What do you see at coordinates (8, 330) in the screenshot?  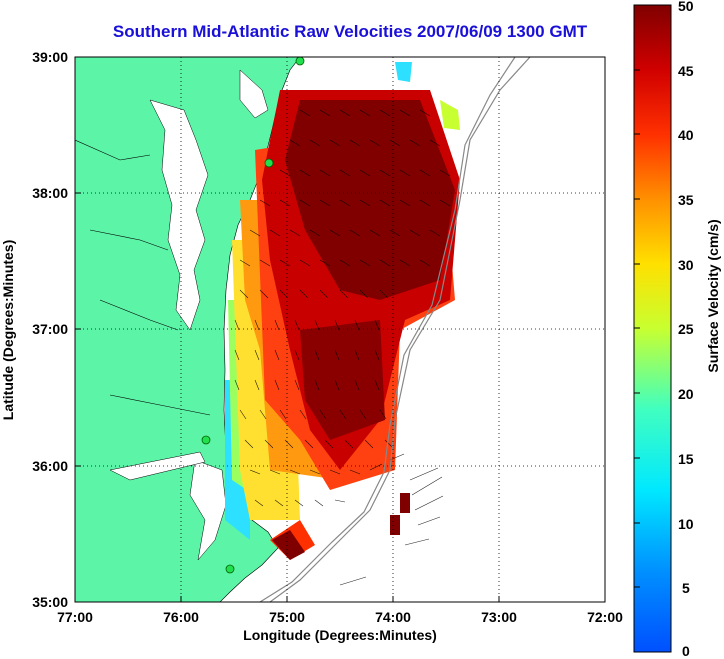 I see `y-axis-label: Latitude (Degrees:Minutes)` at bounding box center [8, 330].